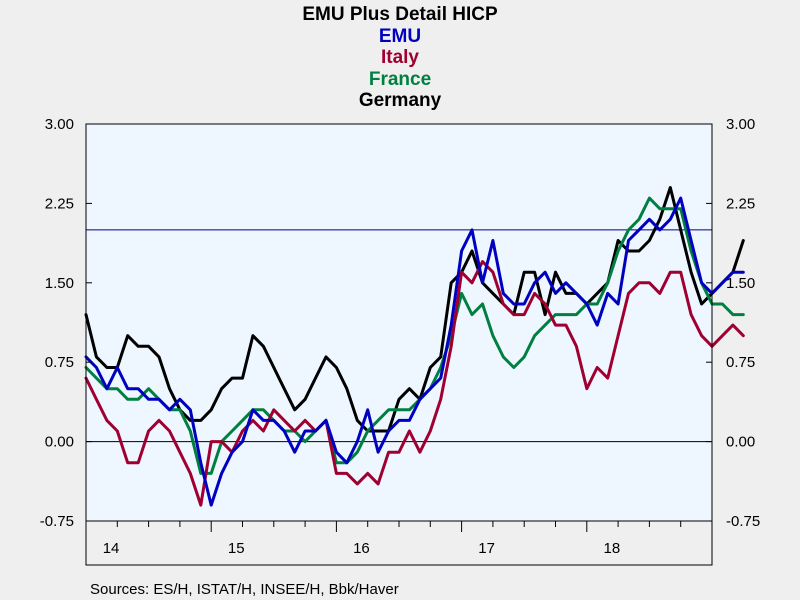  I want to click on y-tick-label-right: 2.25, so click(740, 203).